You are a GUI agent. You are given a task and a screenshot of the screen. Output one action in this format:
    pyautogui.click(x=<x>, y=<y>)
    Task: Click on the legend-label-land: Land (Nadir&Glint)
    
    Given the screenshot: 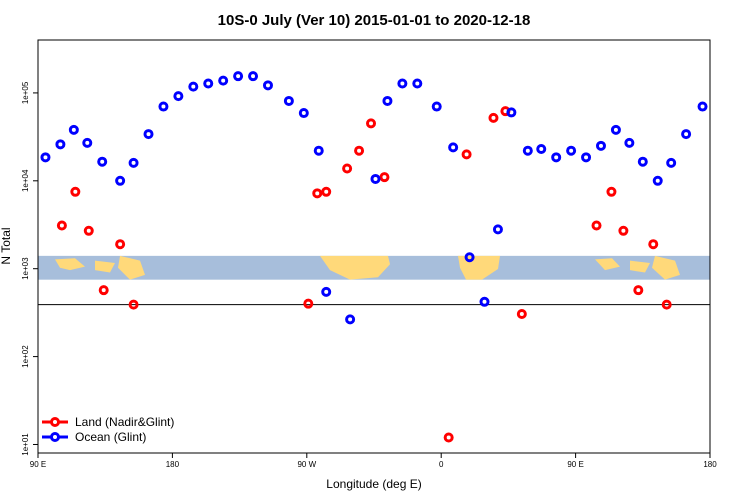 What is the action you would take?
    pyautogui.click(x=124, y=422)
    